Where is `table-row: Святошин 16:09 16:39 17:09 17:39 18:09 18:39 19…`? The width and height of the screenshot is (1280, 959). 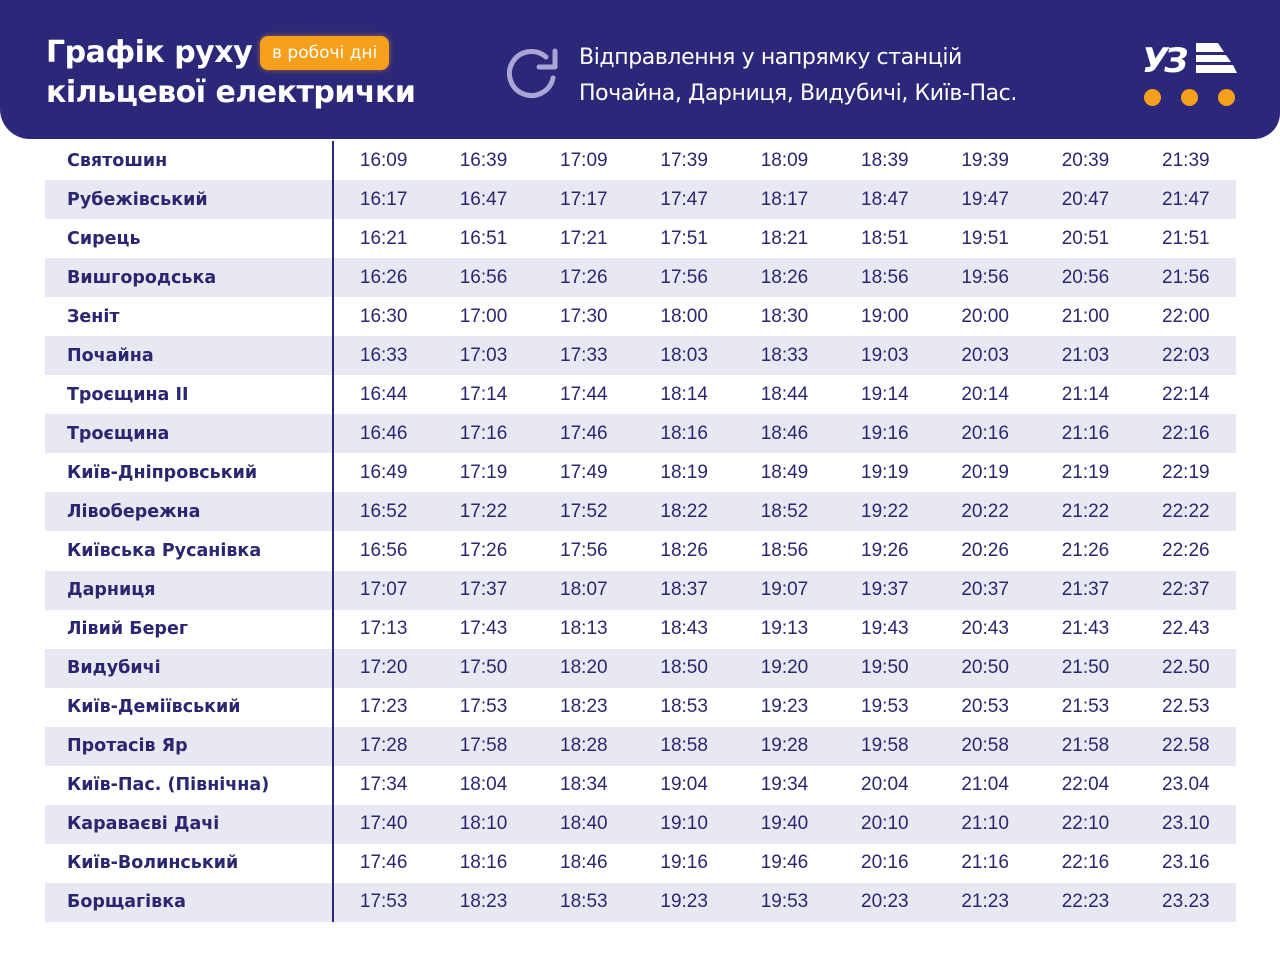
table-row: Святошин 16:09 16:39 17:09 17:39 18:09 18:39 19… is located at coordinates (640, 161).